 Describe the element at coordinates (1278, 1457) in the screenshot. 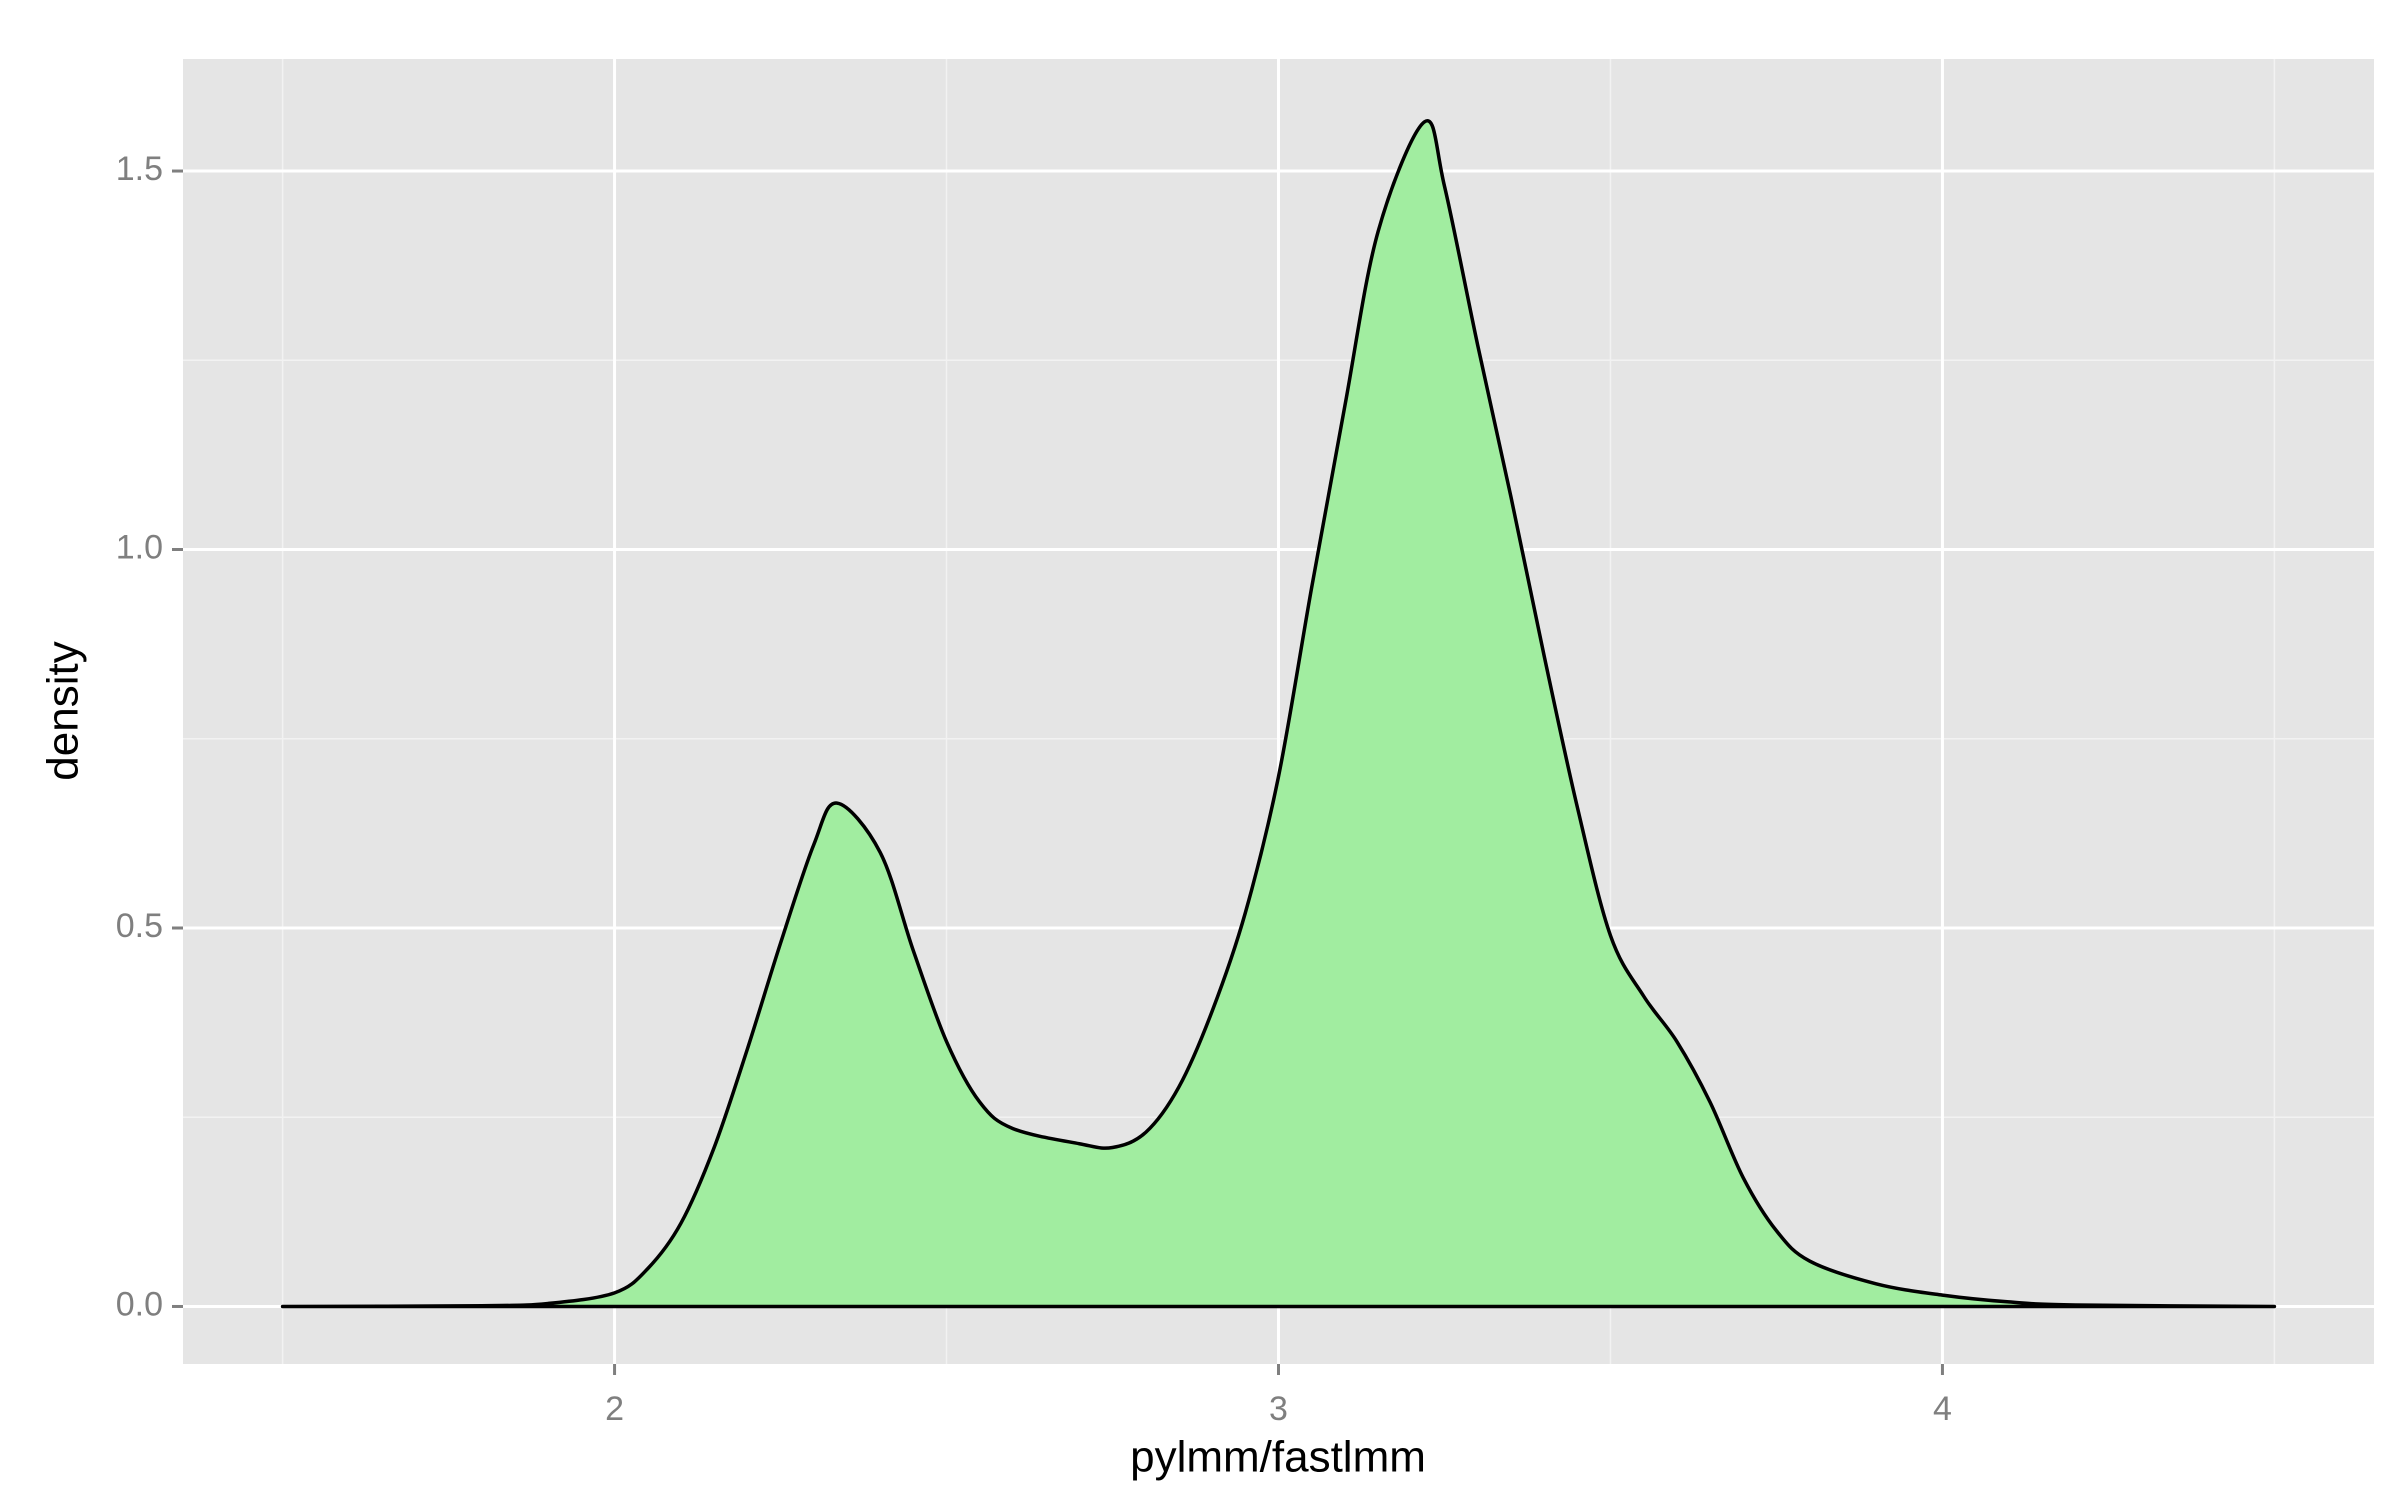

I see `x-axis-title: pylmm/fastlmm` at that location.